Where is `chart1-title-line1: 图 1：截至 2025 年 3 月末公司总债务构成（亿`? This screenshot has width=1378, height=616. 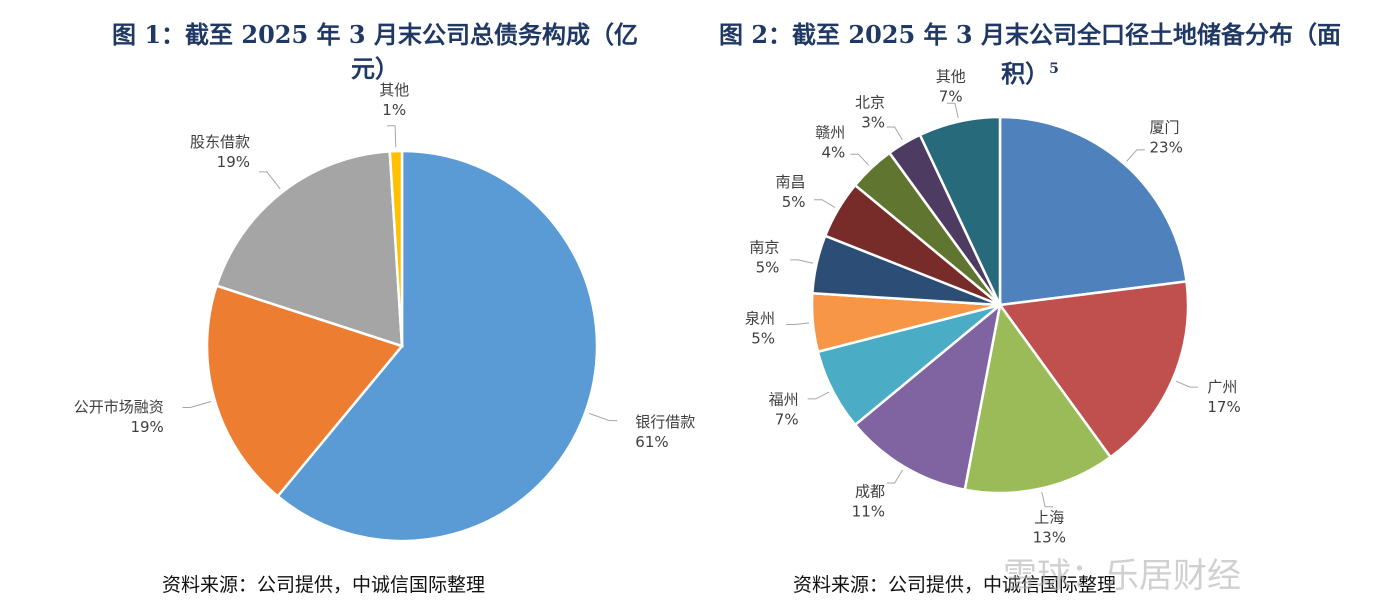
chart1-title-line1: 图 1：截至 2025 年 3 月末公司总债务构成（亿 is located at coordinates (375, 34).